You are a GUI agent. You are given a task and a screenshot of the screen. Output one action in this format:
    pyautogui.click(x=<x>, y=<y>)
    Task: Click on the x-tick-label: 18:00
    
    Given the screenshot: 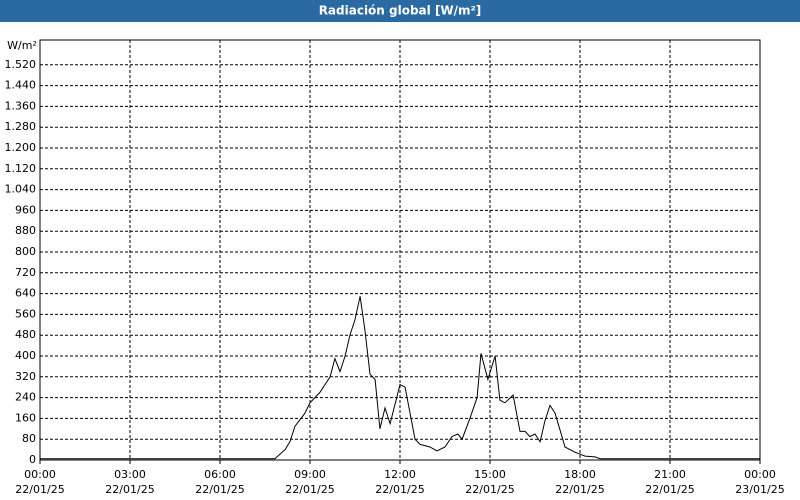 What is the action you would take?
    pyautogui.click(x=580, y=474)
    